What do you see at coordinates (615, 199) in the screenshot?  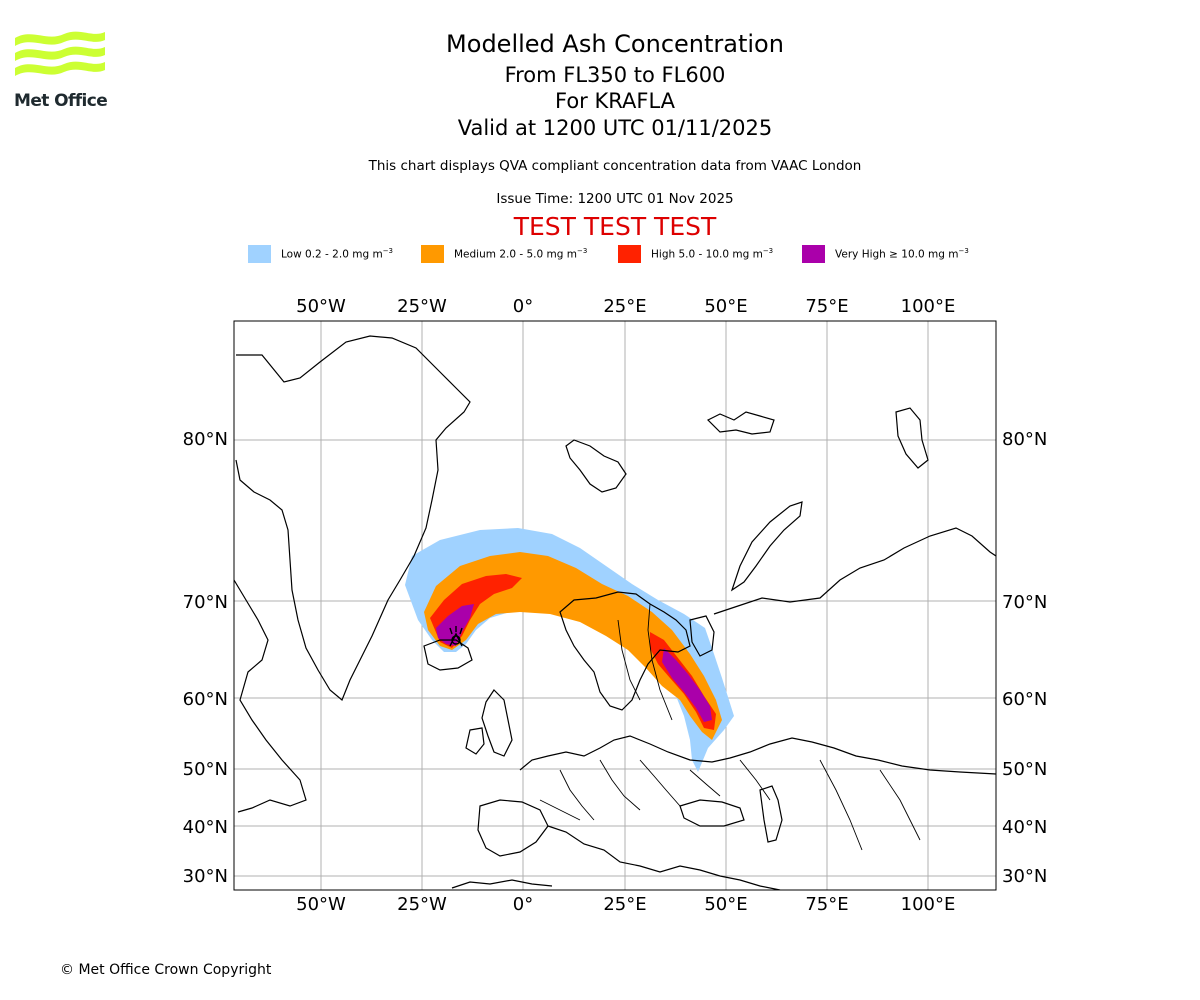 I see `issue-time: Issue Time: 1200 UTC 01 Nov 2025` at bounding box center [615, 199].